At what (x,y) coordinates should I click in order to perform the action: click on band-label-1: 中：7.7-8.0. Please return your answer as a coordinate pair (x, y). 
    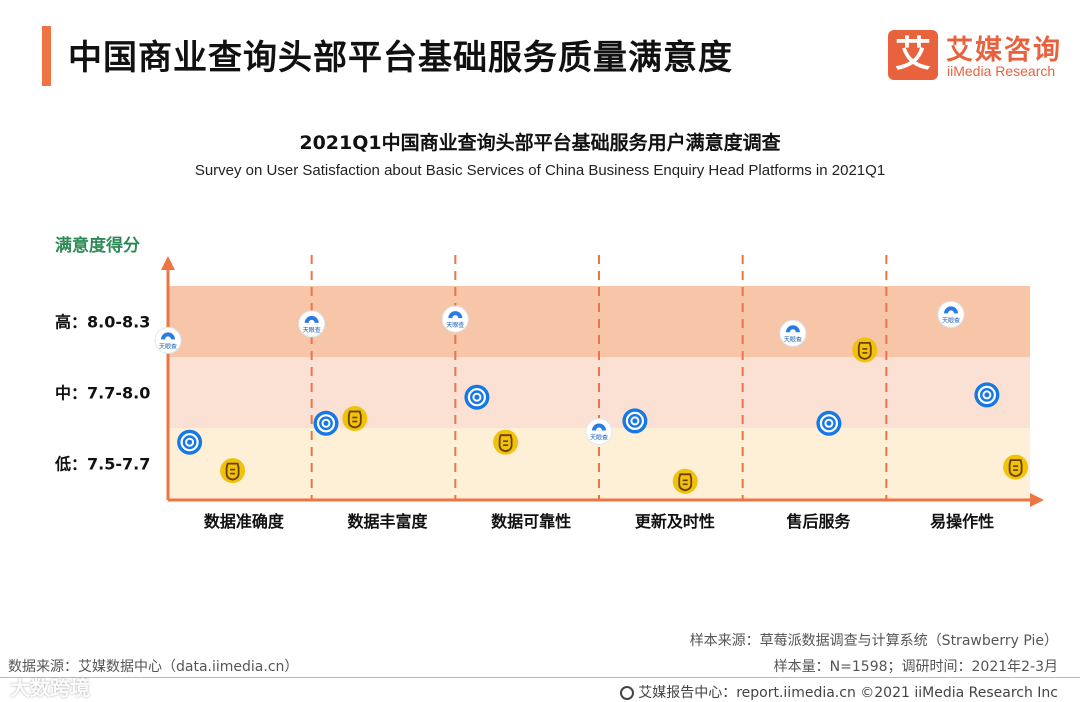
    Looking at the image, I should click on (102, 393).